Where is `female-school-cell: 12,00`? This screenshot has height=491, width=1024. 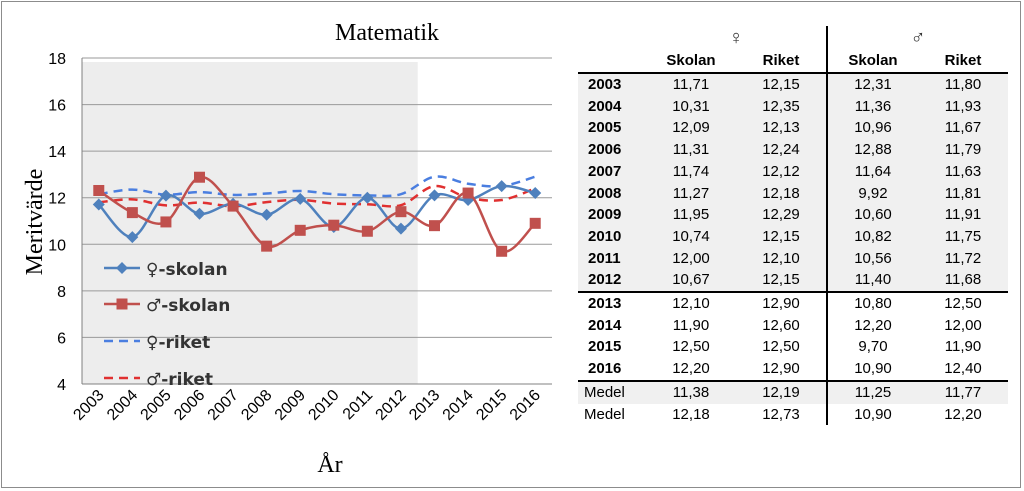
female-school-cell: 12,00 is located at coordinates (691, 258).